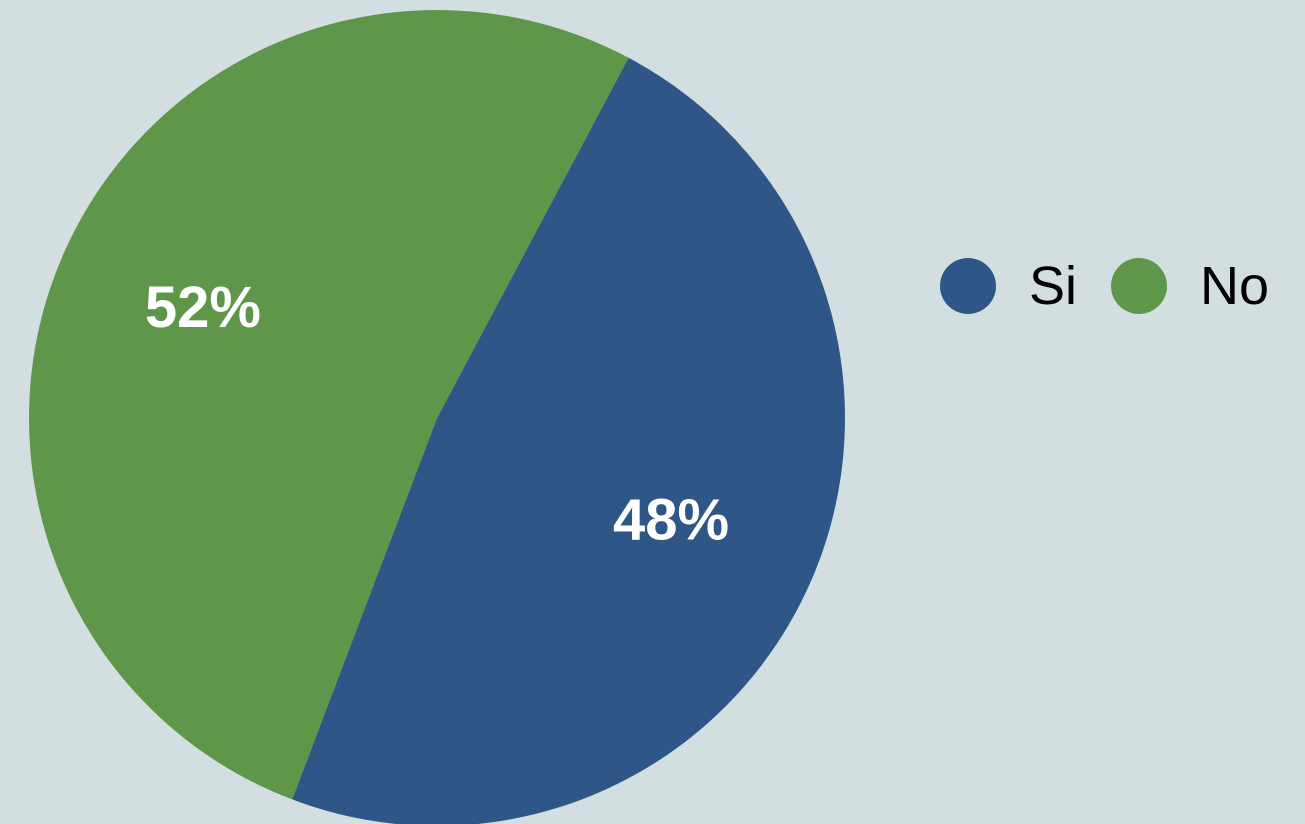  Describe the element at coordinates (1235, 286) in the screenshot. I see `legend-label-no: No` at that location.